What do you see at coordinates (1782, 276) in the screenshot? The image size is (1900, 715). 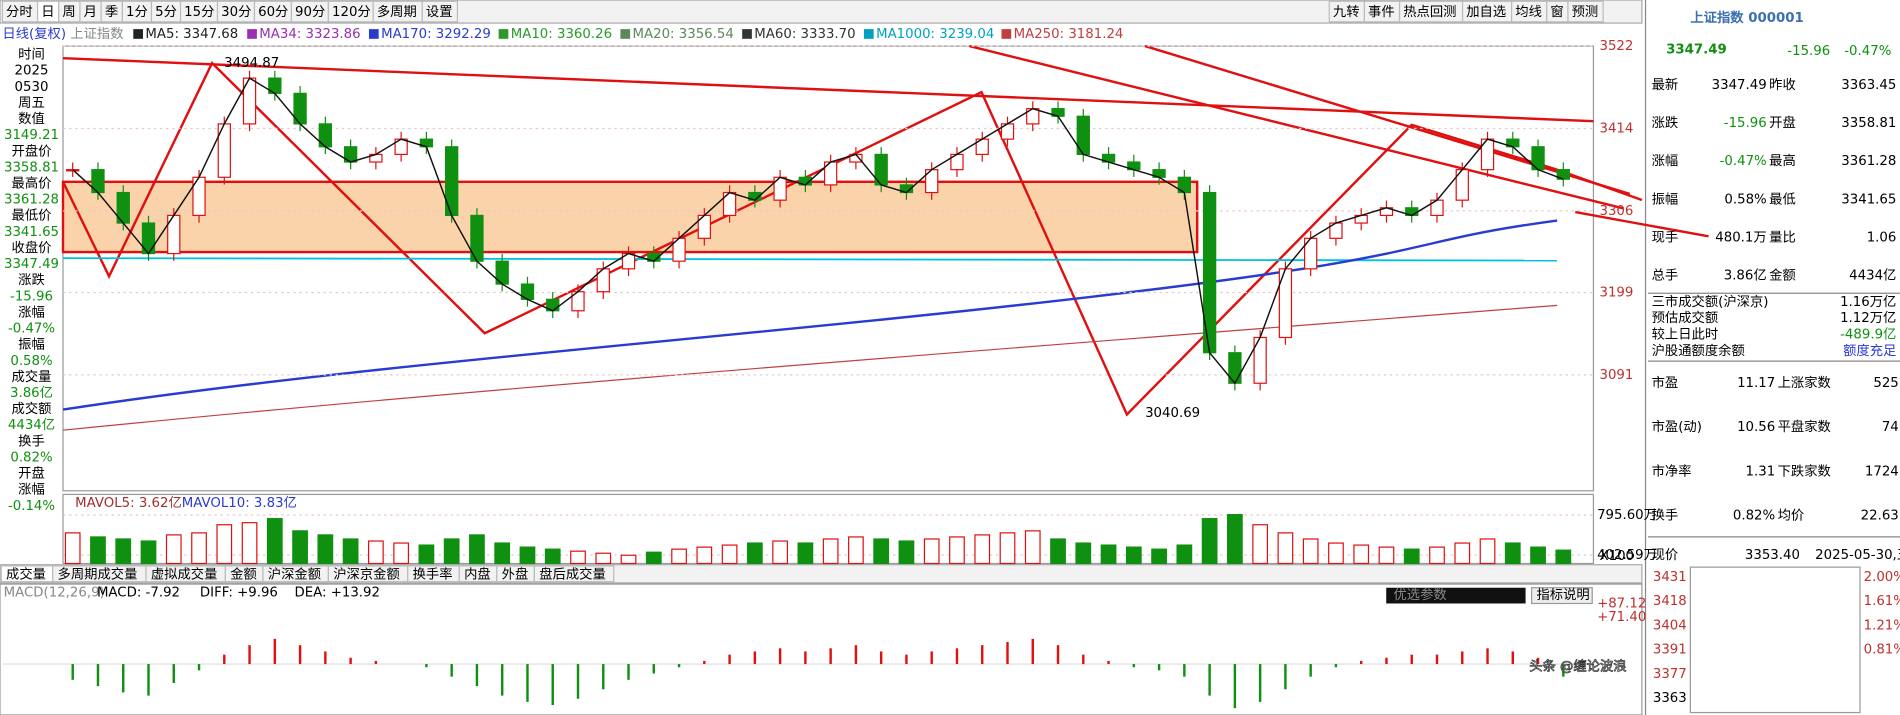 I see `row-label: 金额` at bounding box center [1782, 276].